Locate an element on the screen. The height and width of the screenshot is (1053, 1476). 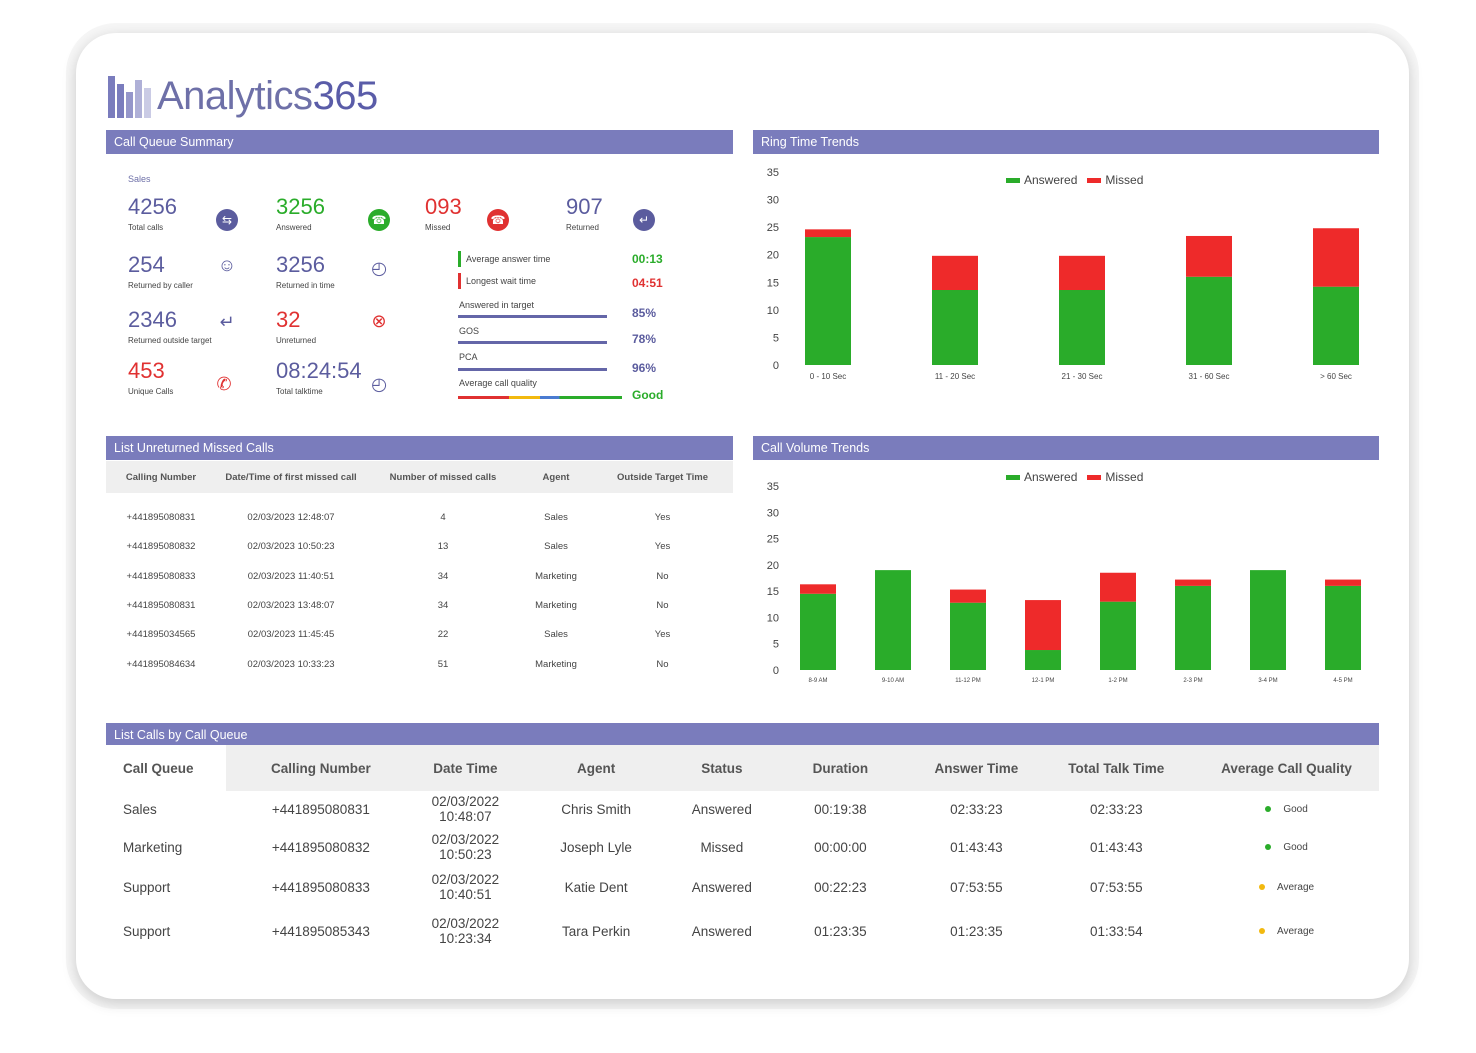
column-header: Duration is located at coordinates (840, 768).